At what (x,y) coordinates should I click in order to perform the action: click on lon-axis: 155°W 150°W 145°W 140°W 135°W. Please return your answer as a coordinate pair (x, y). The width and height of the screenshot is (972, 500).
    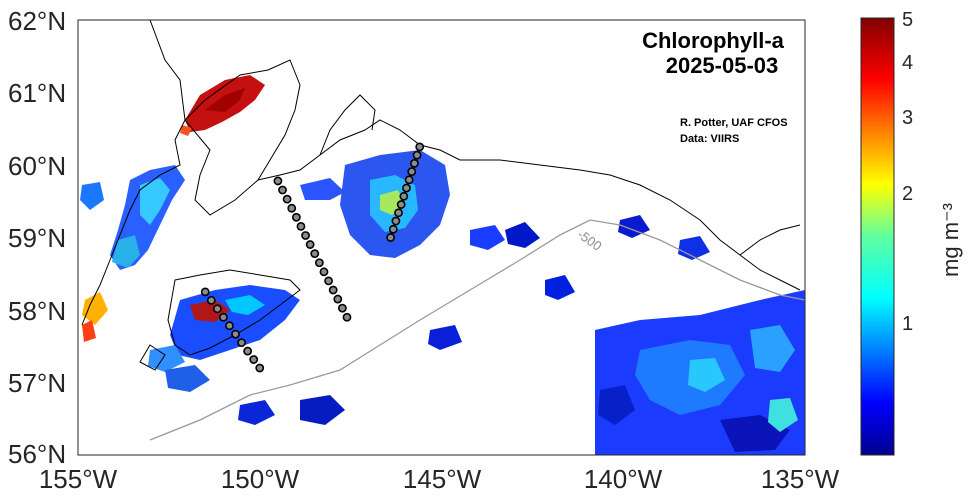
    Looking at the image, I should click on (439, 479).